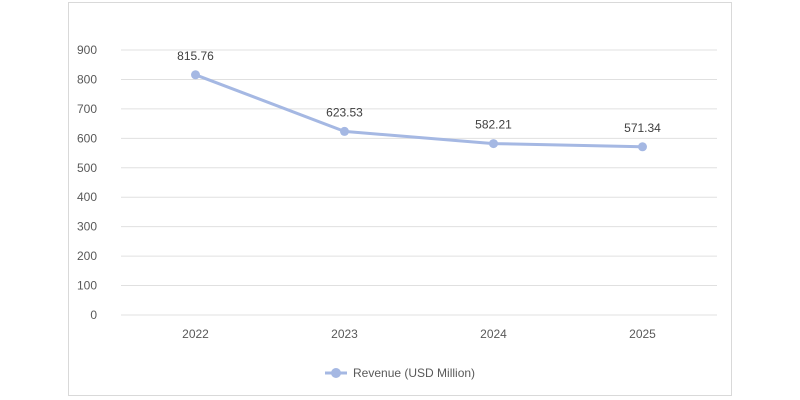 The height and width of the screenshot is (400, 800). Describe the element at coordinates (195, 334) in the screenshot. I see `x-tick-label: 2022` at that location.